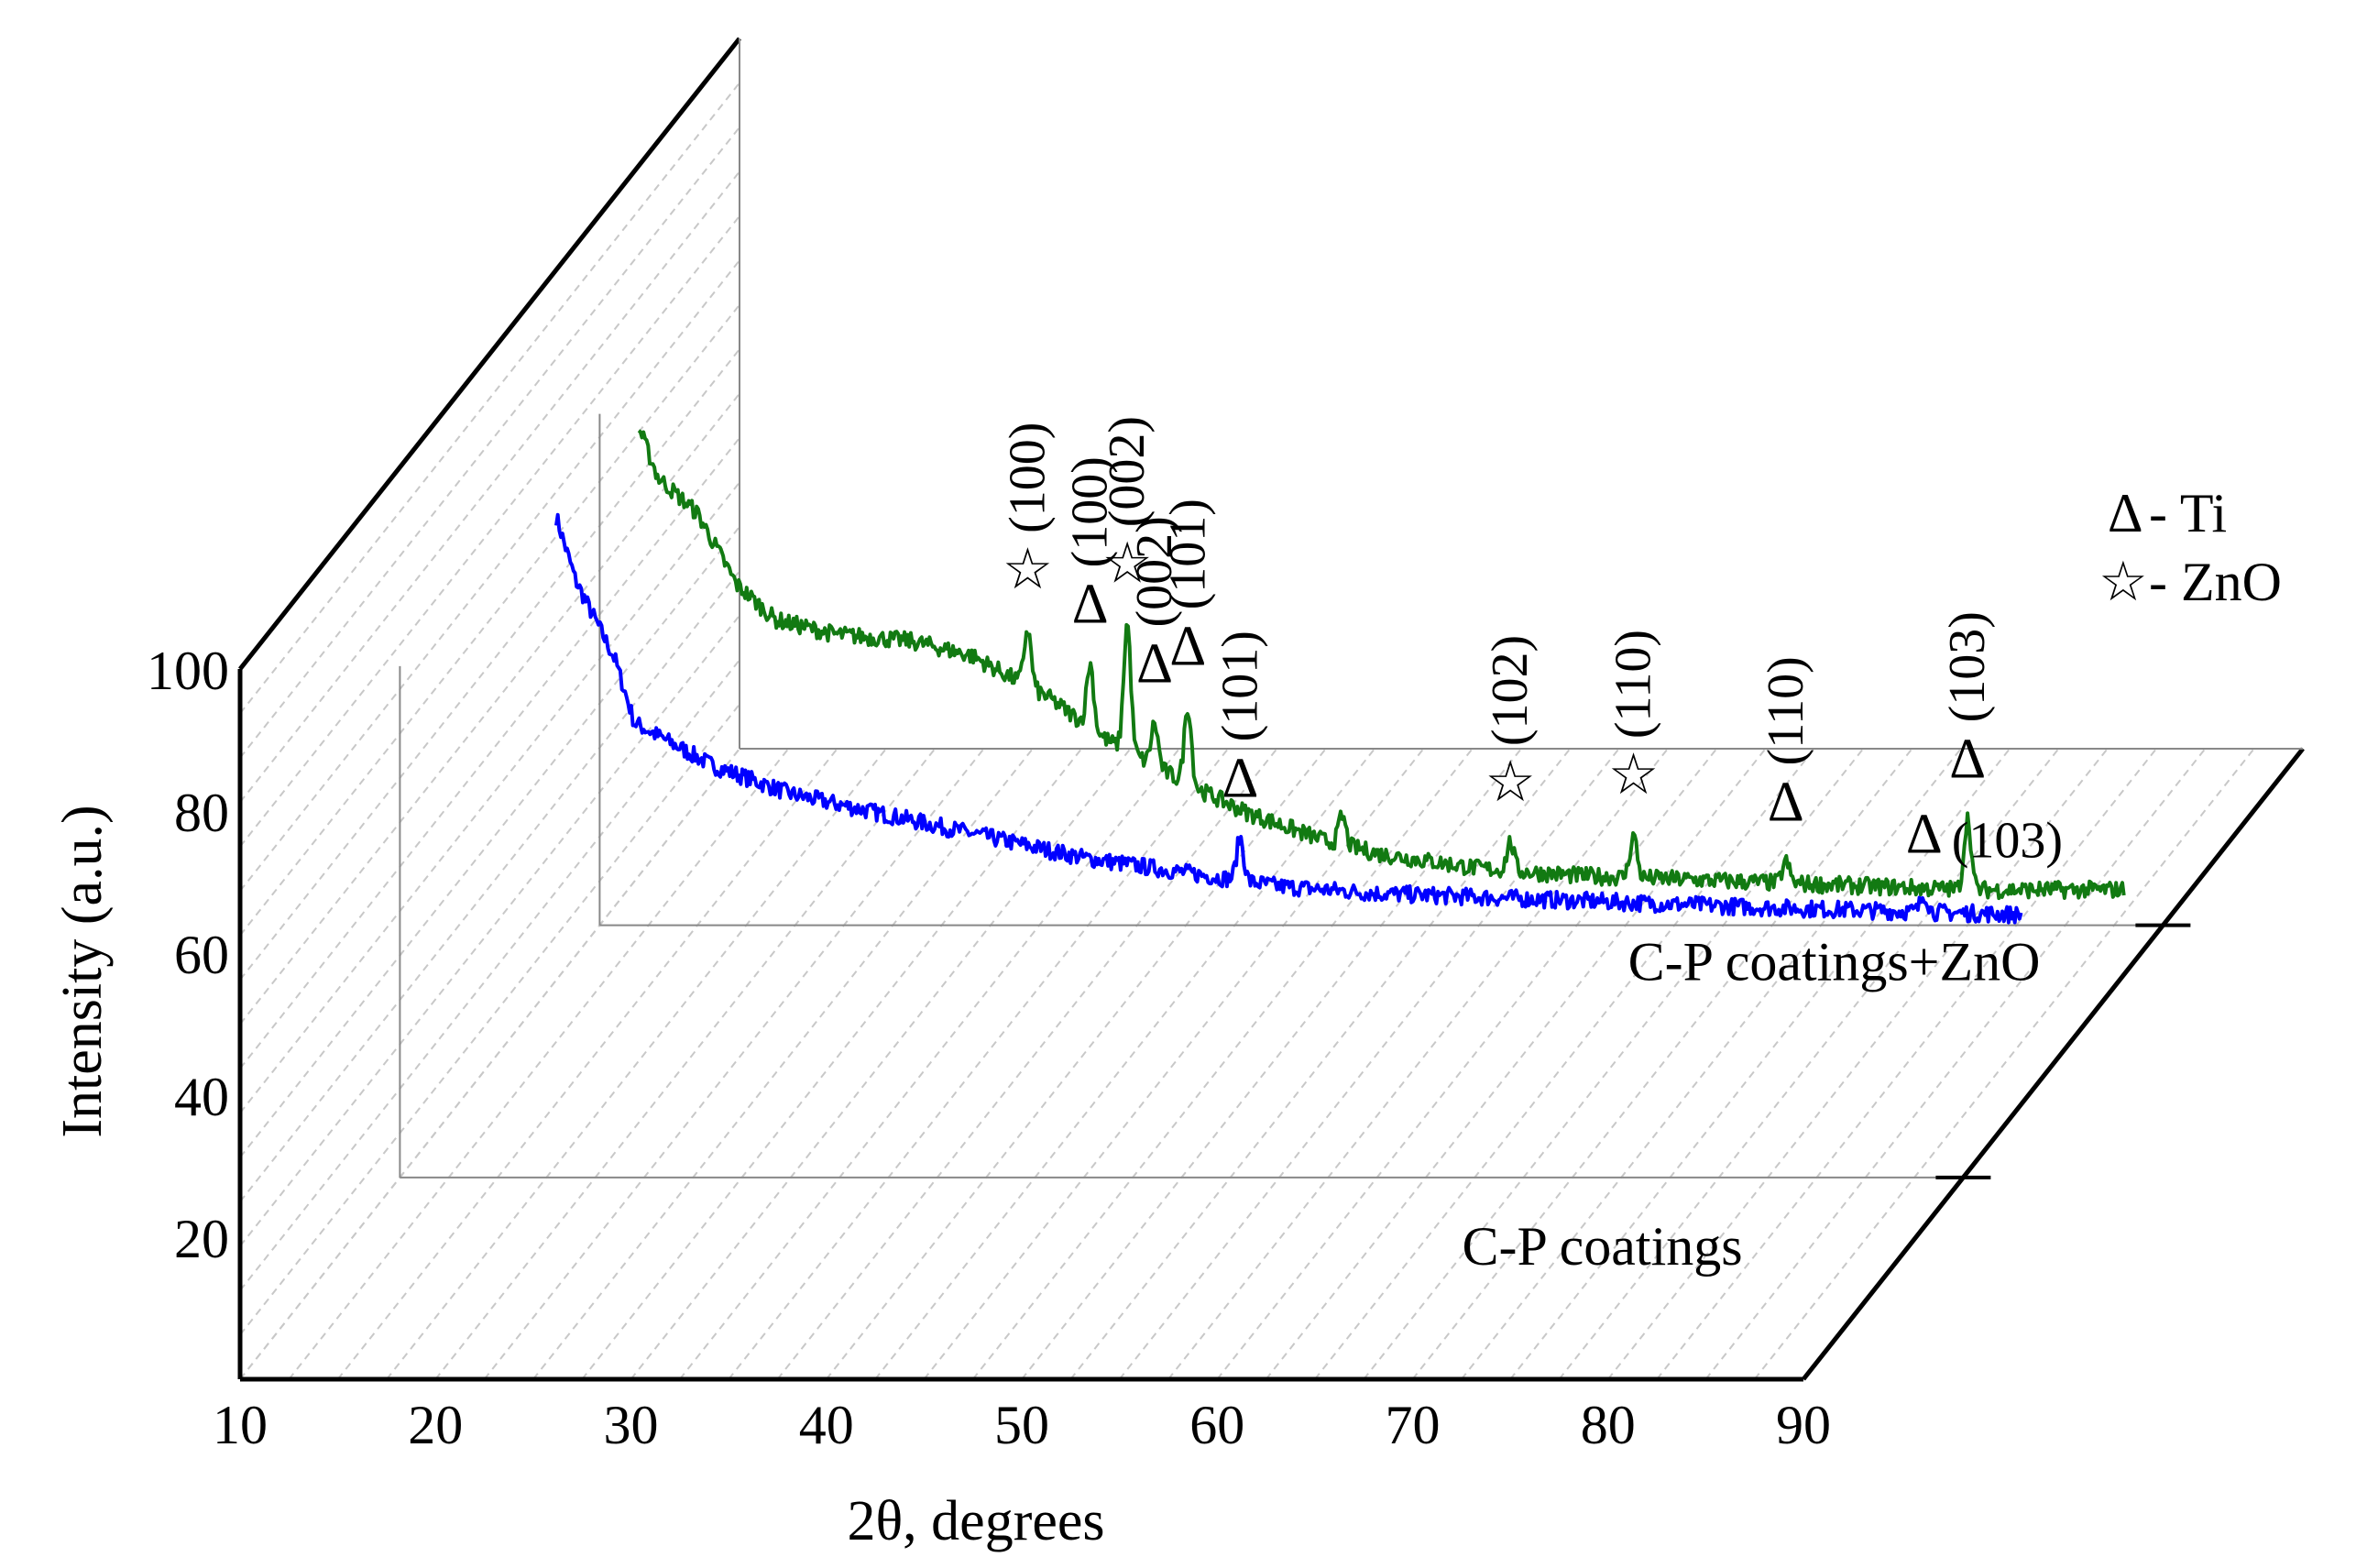 Image resolution: width=2356 pixels, height=1568 pixels. Describe the element at coordinates (1510, 690) in the screenshot. I see `hkl-label: (102)` at that location.